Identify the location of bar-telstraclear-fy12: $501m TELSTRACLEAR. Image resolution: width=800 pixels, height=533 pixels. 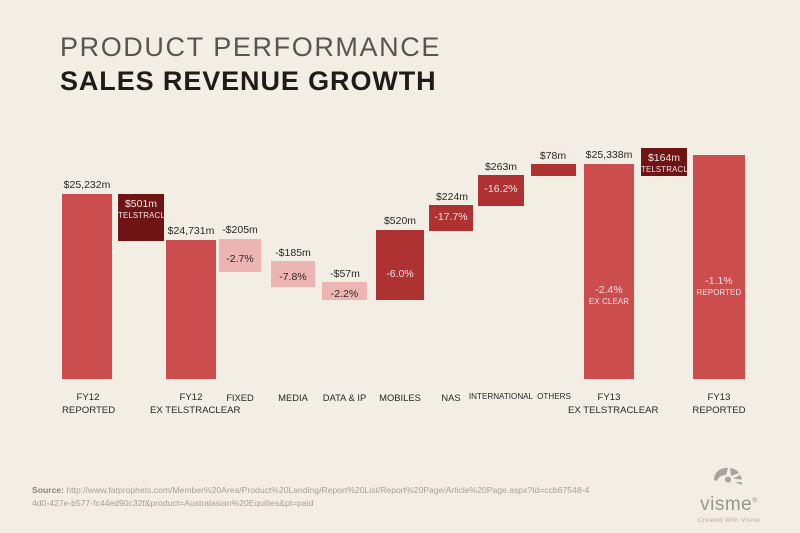
(150, 217).